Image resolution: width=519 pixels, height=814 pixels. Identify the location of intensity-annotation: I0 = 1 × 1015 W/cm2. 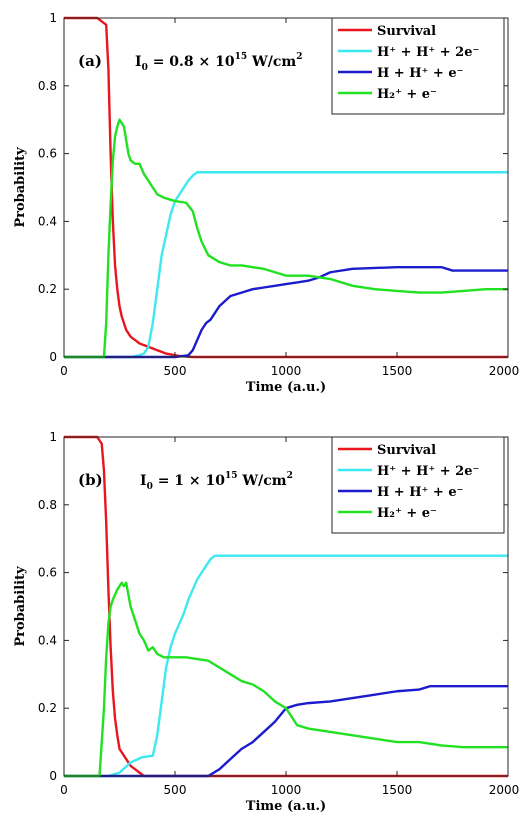
(216, 481).